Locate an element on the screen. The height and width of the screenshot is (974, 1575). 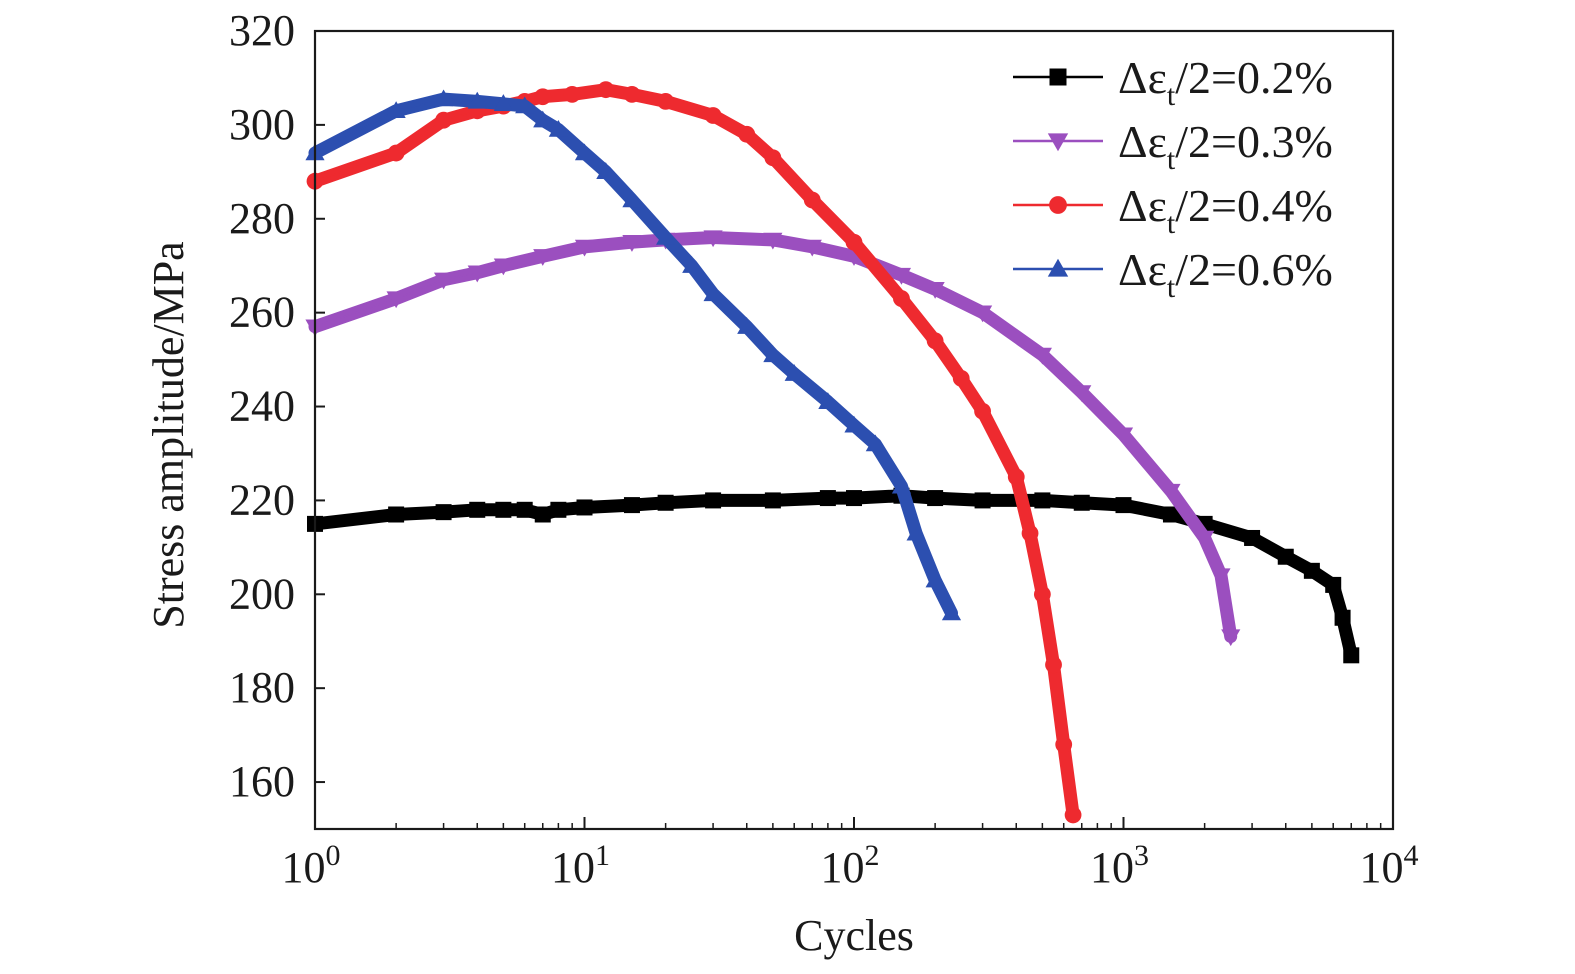
legend-label-suffix: /2=0.6% is located at coordinates (1254, 269).